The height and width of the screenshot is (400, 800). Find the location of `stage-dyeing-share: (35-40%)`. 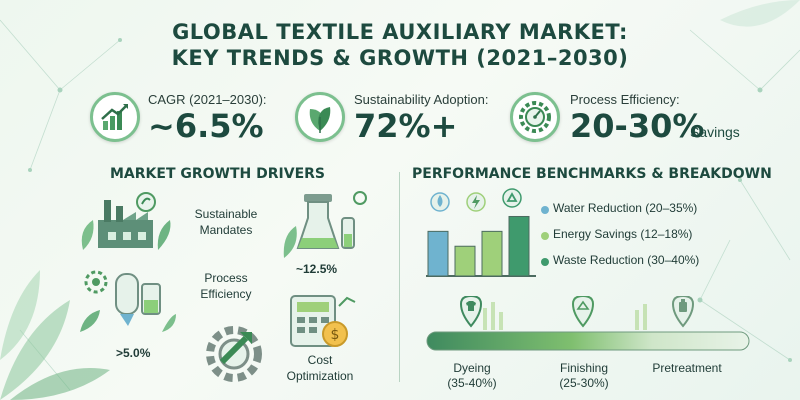

stage-dyeing-share: (35-40%) is located at coordinates (472, 383).